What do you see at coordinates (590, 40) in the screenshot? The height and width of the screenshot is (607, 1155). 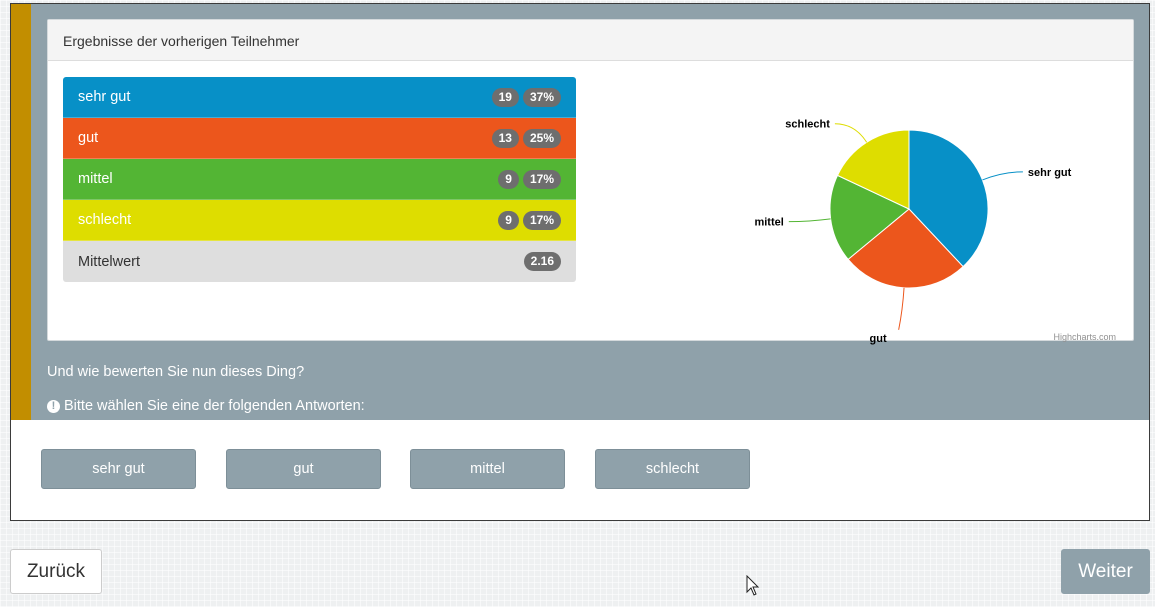 I see `results-panel-title: Ergebnisse der vorherigen Teilnehmer` at bounding box center [590, 40].